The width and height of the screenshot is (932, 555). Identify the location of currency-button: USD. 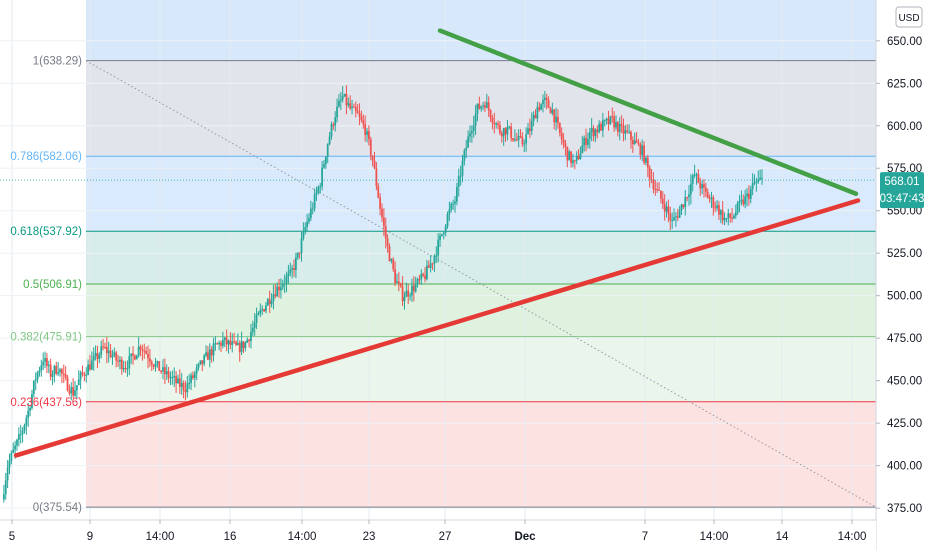
(909, 17).